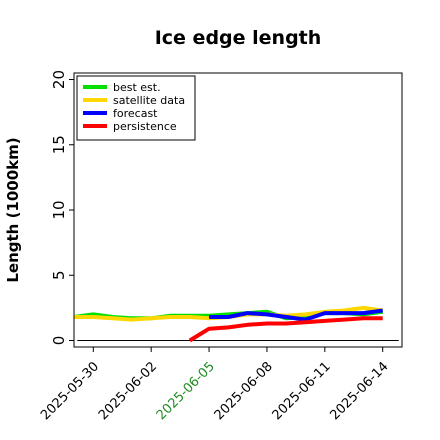 The image size is (440, 440). Describe the element at coordinates (145, 126) in the screenshot. I see `legend-label: persistence` at that location.